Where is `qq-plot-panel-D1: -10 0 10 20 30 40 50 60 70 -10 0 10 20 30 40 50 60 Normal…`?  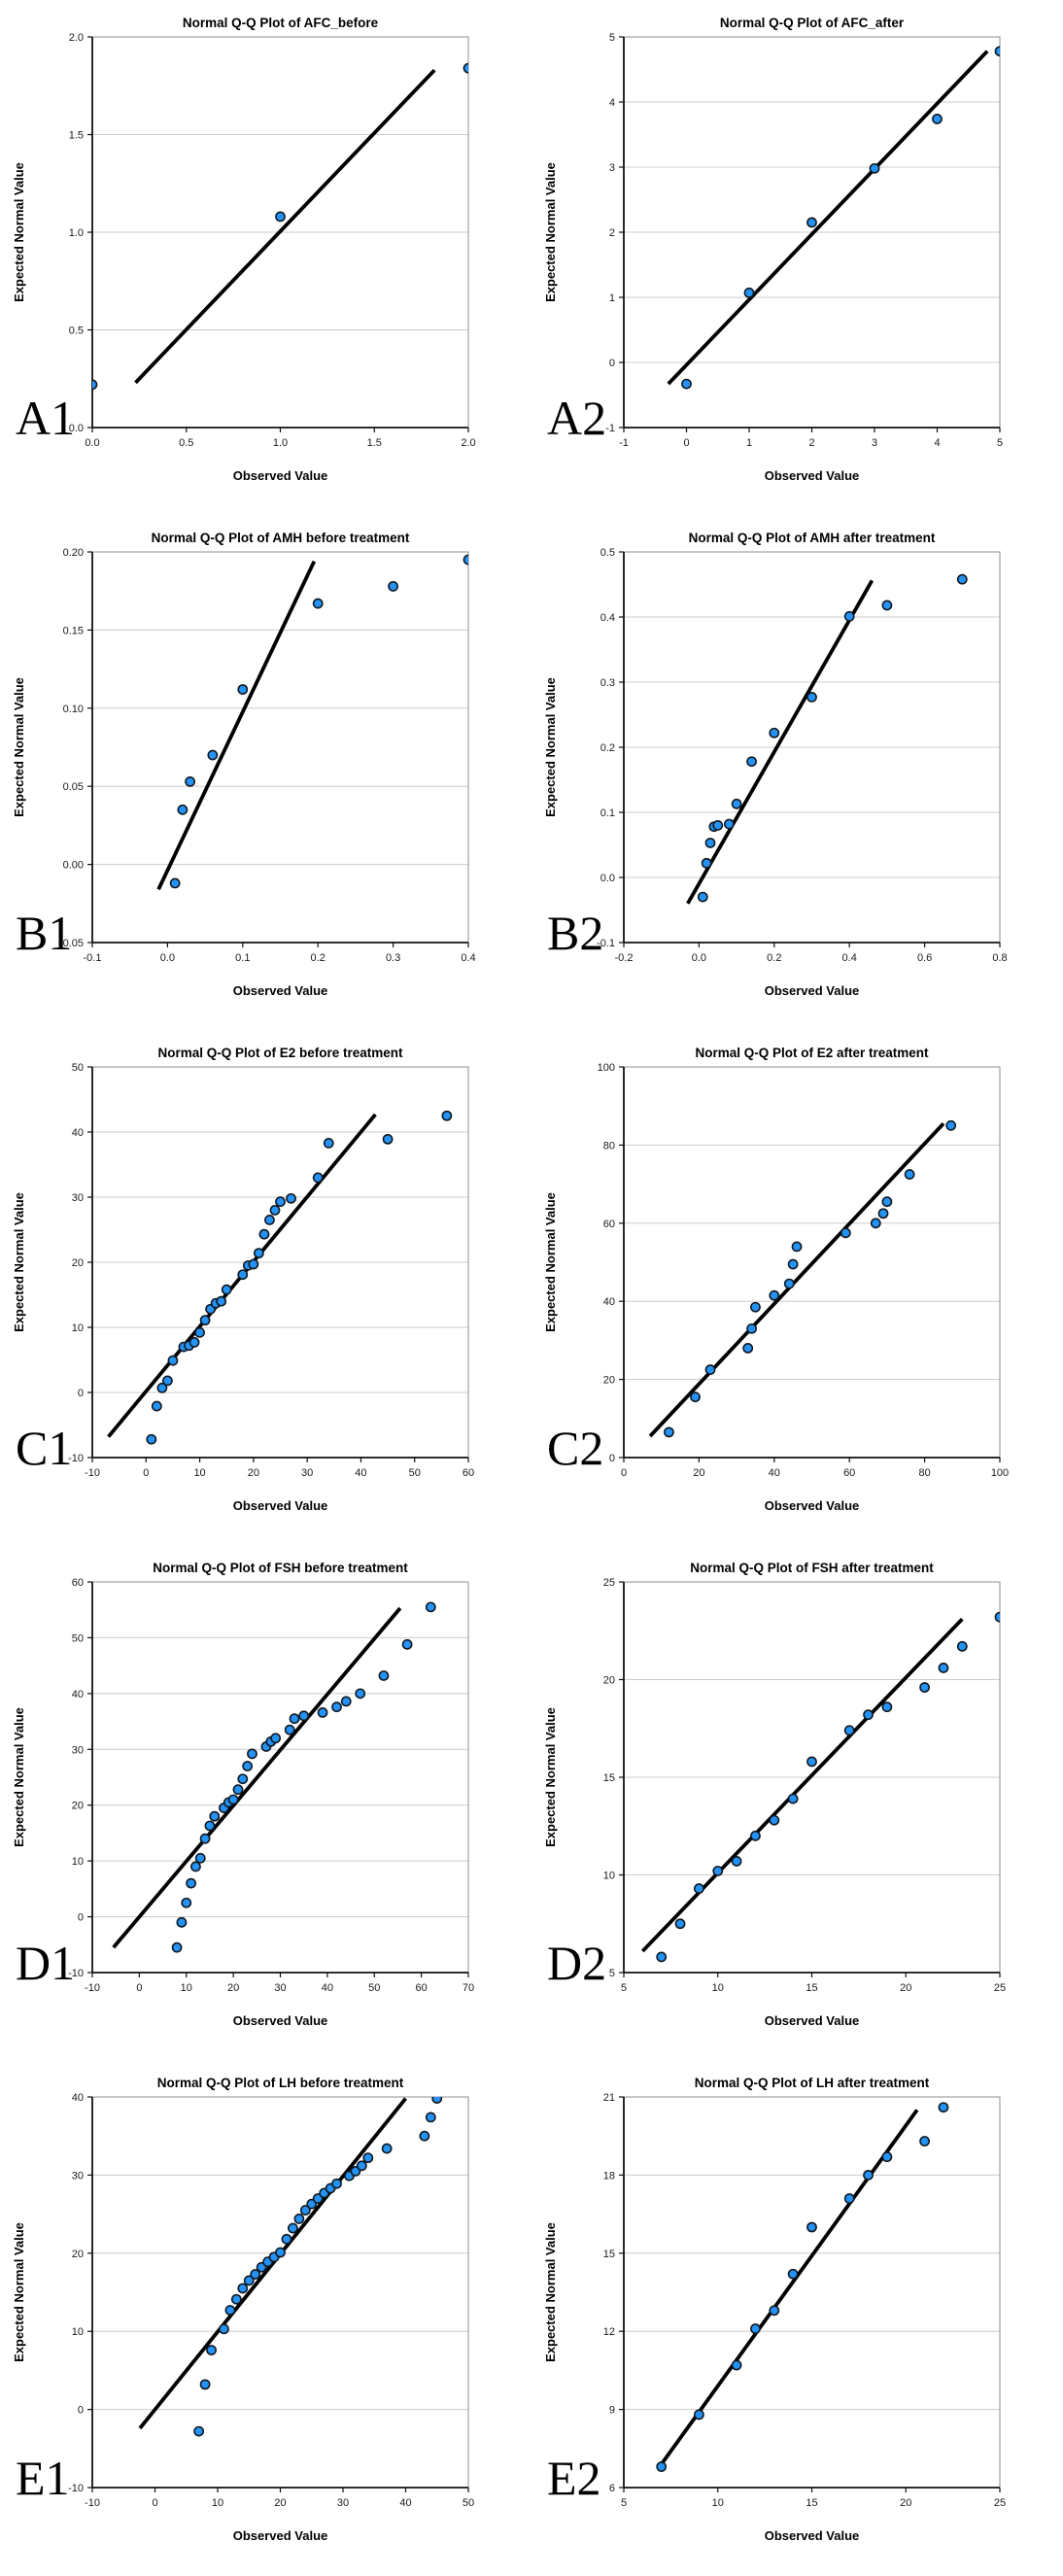 qq-plot-panel-D1: -10 0 10 20 30 40 50 60 70 -10 0 10 20 30 40 50 60 Normal… is located at coordinates (266, 1802).